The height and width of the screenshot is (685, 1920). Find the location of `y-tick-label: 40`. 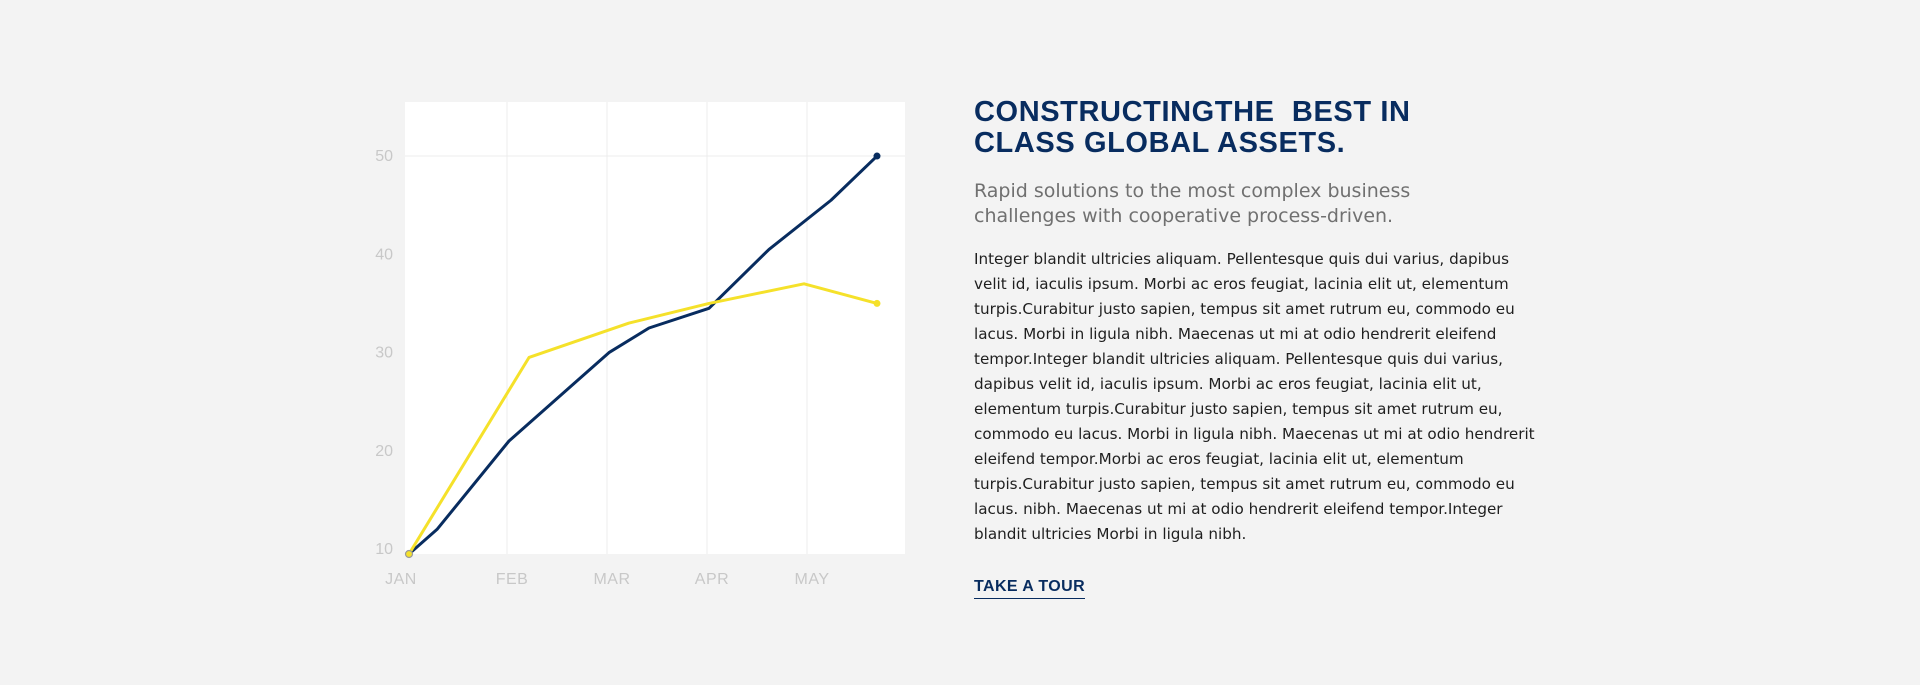

y-tick-label: 40 is located at coordinates (384, 254).